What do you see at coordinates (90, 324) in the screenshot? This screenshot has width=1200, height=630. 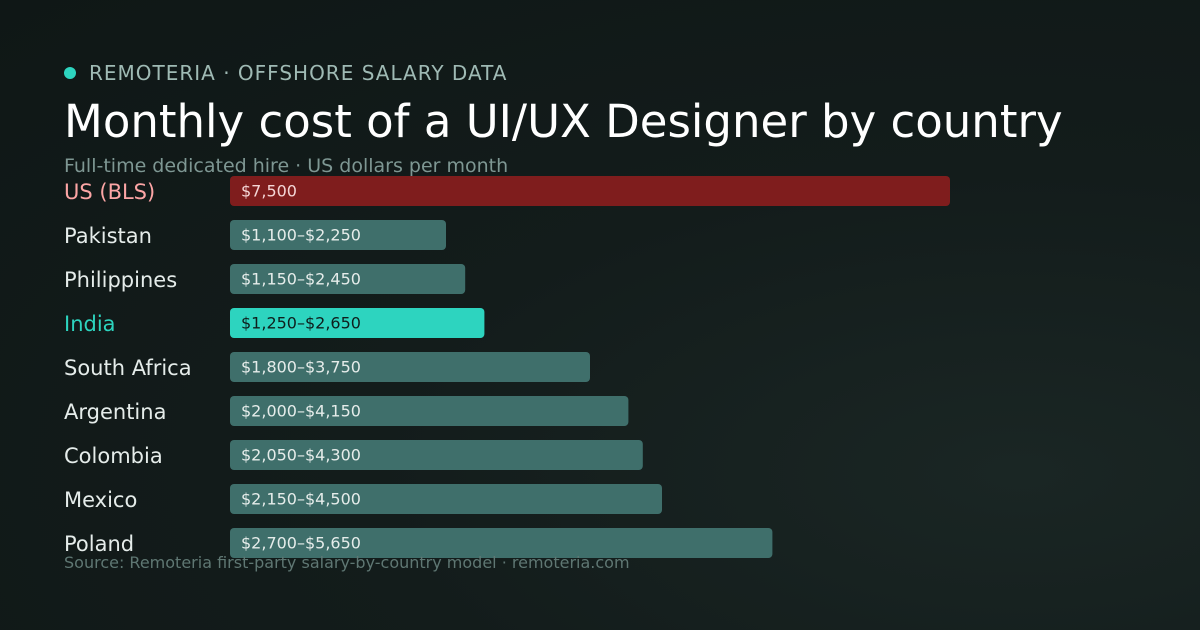 I see `category-label-india: India` at bounding box center [90, 324].